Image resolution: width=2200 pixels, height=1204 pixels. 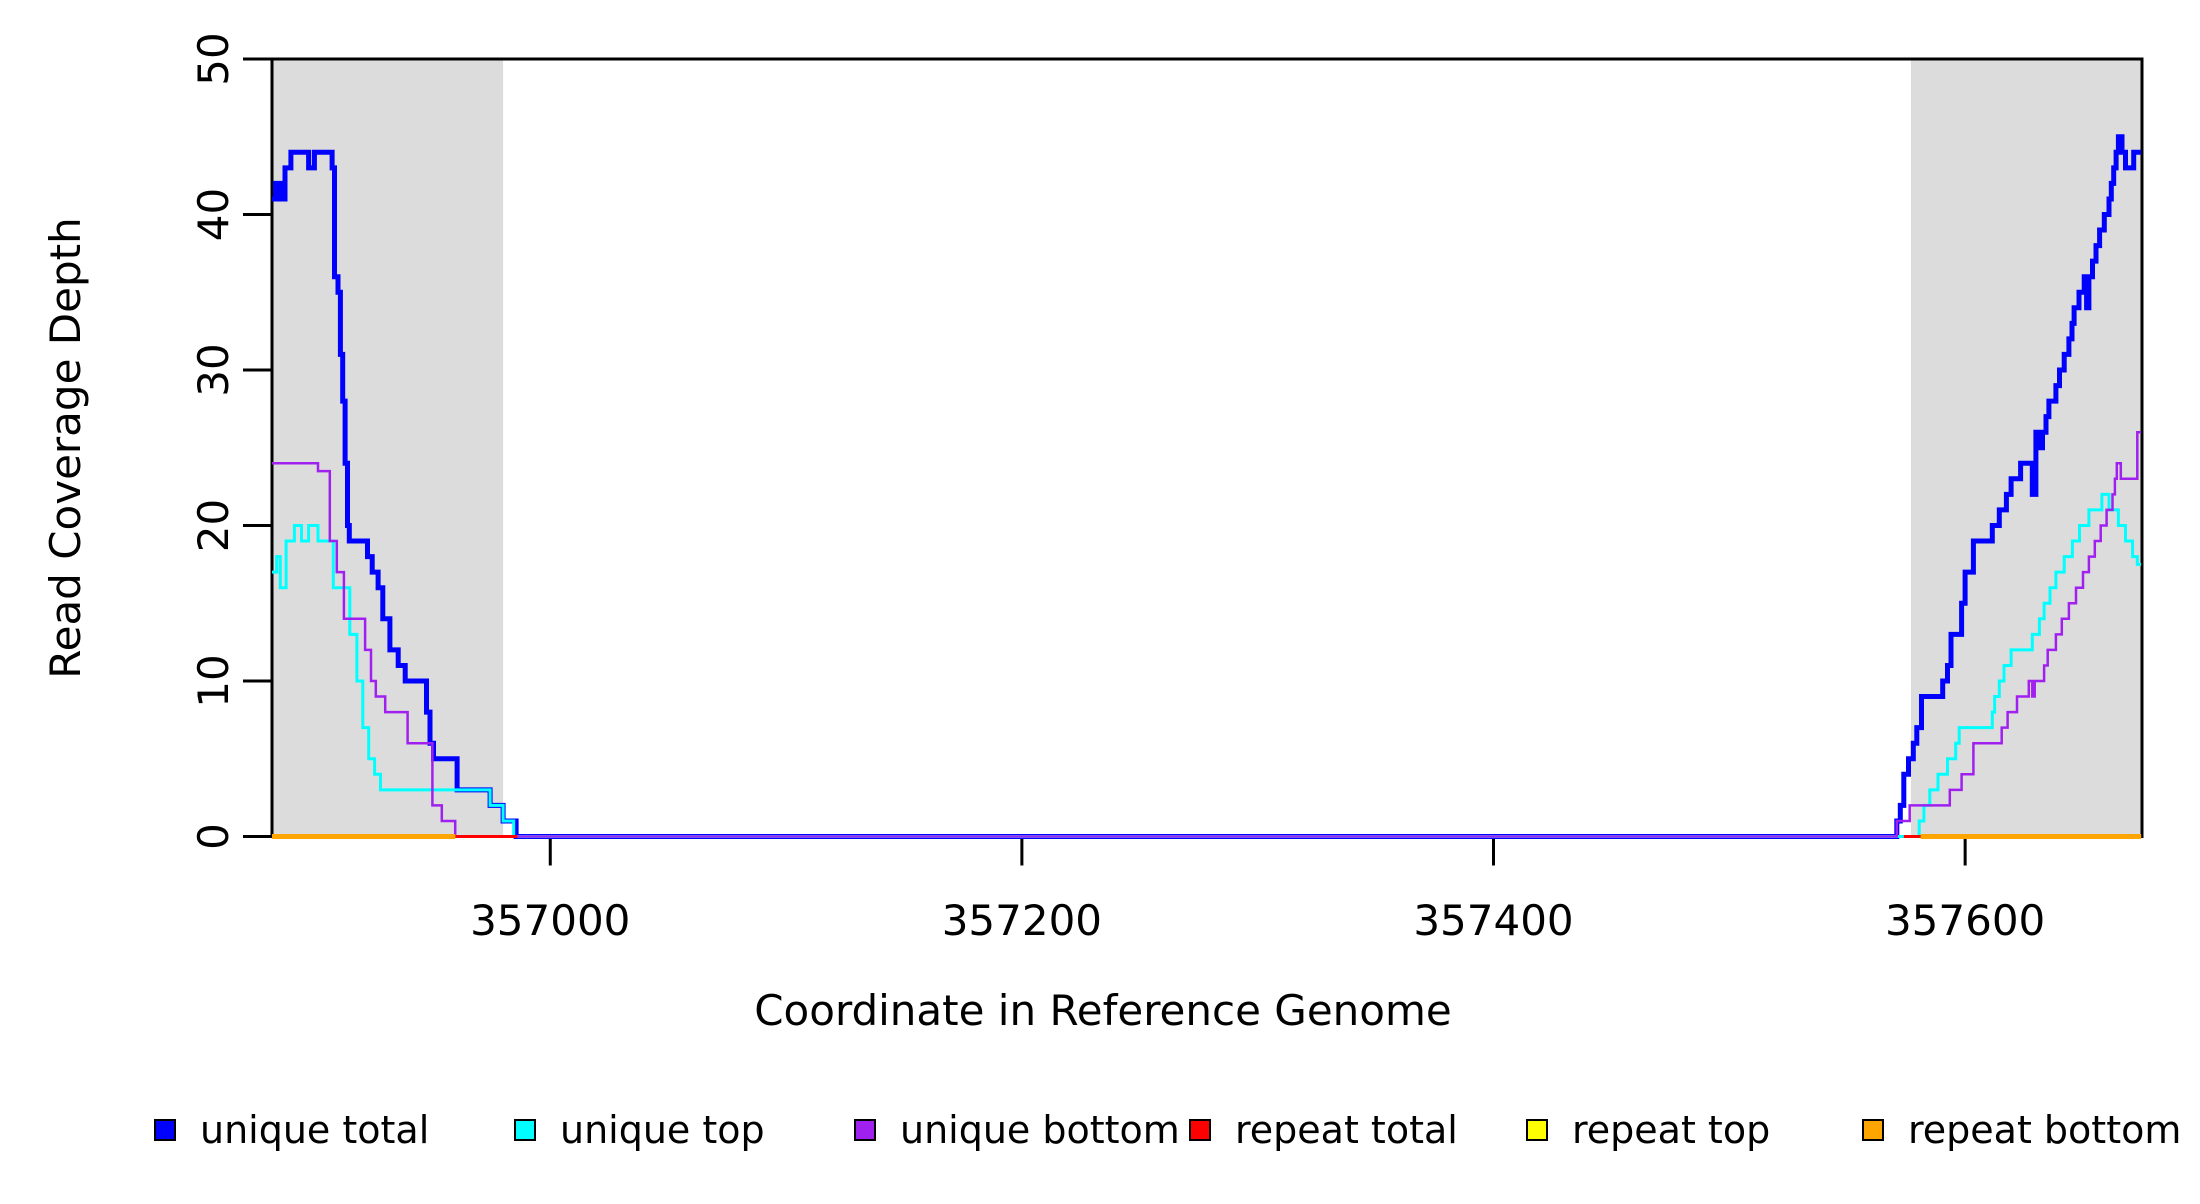 I want to click on x-tick-label: 357600, so click(x=1965, y=920).